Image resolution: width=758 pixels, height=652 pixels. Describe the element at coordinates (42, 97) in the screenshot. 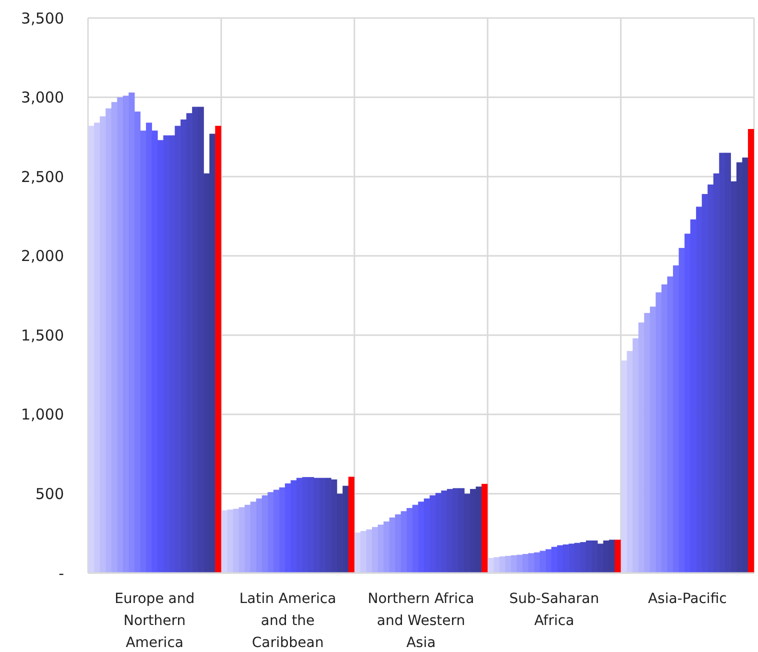

I see `y-tick-label: 3,000` at that location.